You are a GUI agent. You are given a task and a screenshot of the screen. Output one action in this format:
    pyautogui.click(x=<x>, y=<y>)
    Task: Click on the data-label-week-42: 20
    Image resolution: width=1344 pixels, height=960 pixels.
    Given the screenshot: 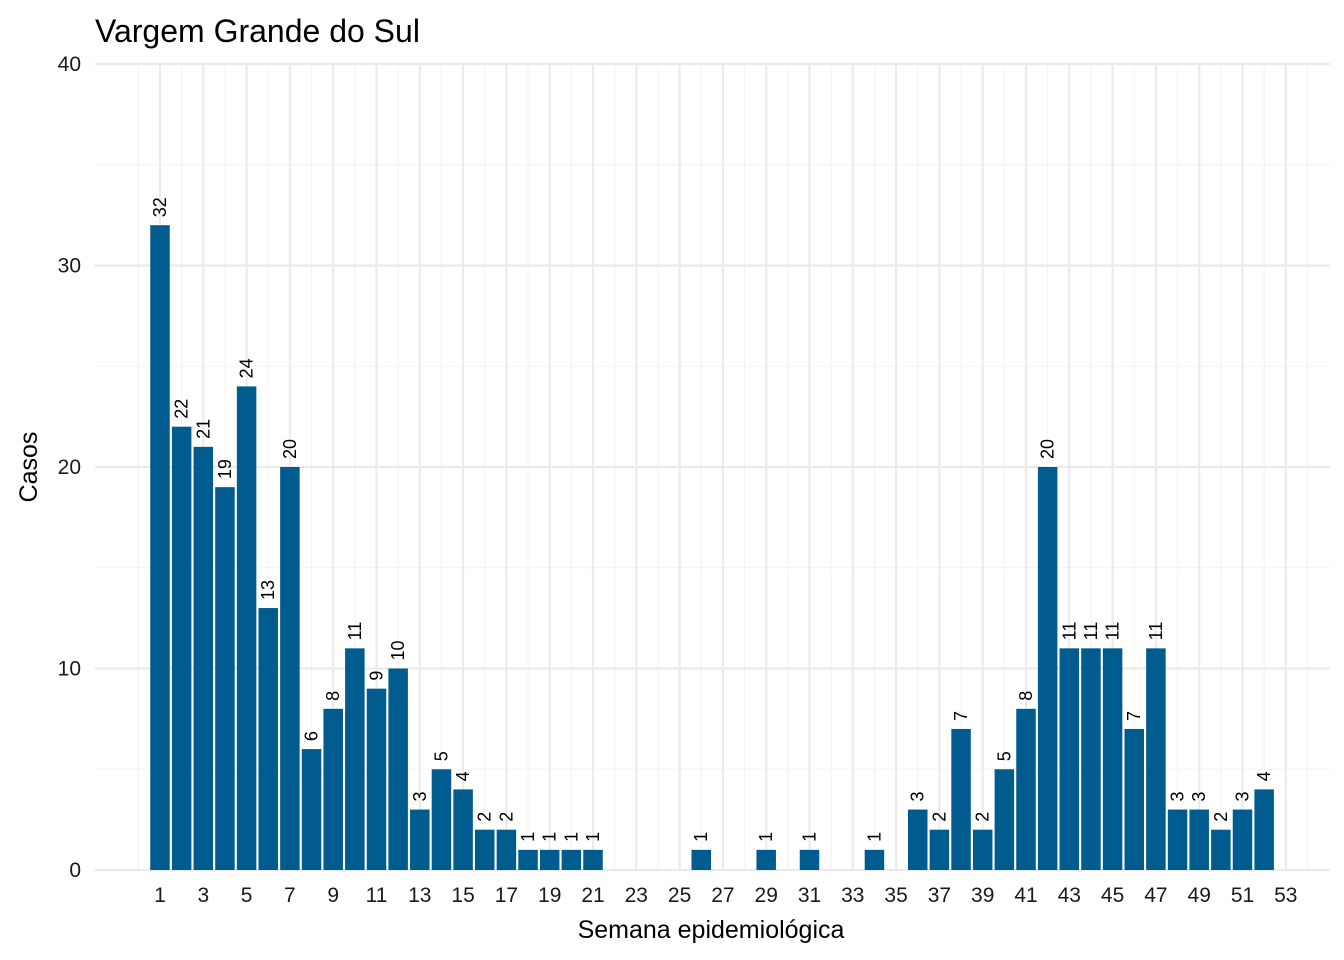 What is the action you would take?
    pyautogui.click(x=1048, y=449)
    